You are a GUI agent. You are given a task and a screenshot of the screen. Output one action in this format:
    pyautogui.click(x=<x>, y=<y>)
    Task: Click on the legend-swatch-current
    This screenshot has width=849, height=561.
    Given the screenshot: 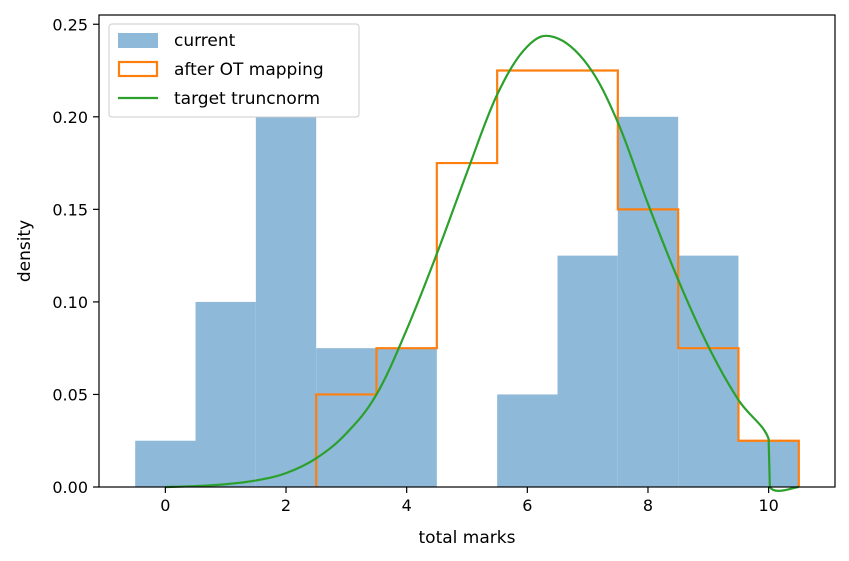 What is the action you would take?
    pyautogui.click(x=138, y=40)
    